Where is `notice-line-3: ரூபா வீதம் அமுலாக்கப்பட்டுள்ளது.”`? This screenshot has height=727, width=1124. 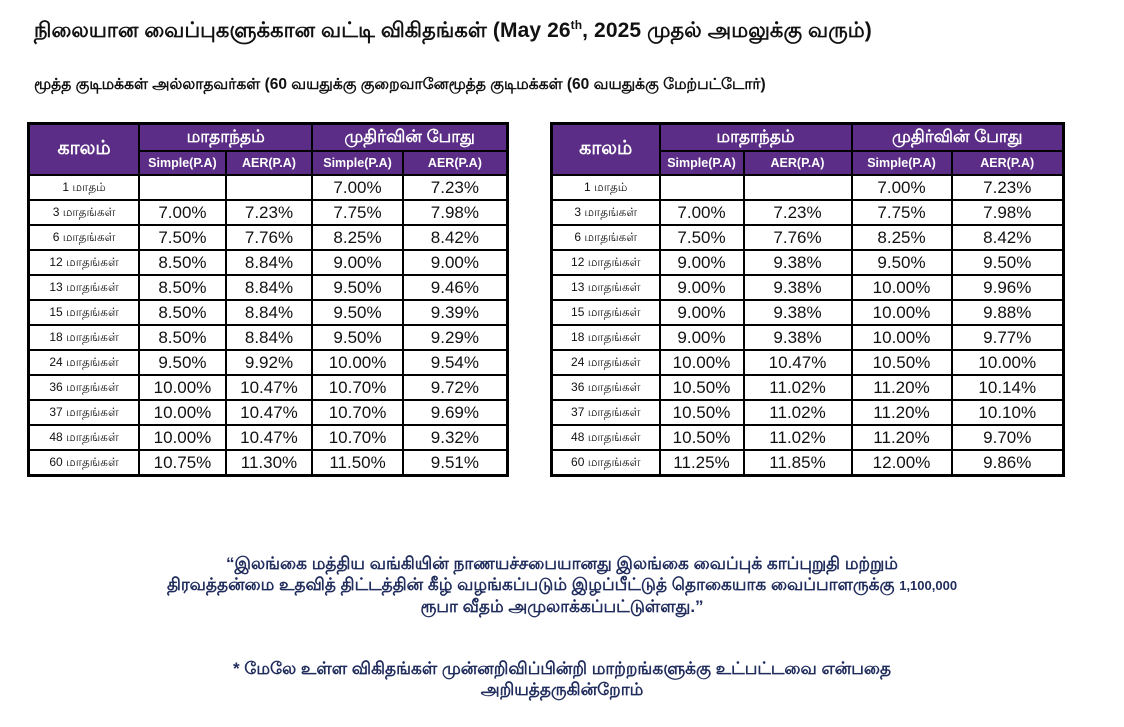 notice-line-3: ரூபா வீதம் அமுலாக்கப்பட்டுள்ளது.” is located at coordinates (562, 606).